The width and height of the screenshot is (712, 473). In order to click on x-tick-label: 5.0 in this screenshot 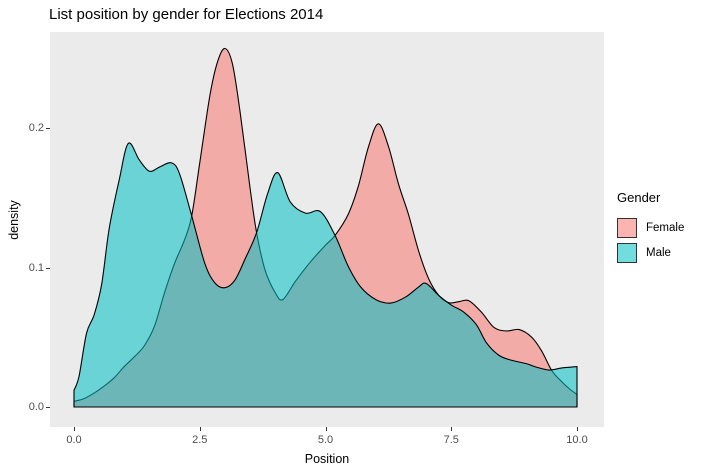, I will do `click(325, 440)`.